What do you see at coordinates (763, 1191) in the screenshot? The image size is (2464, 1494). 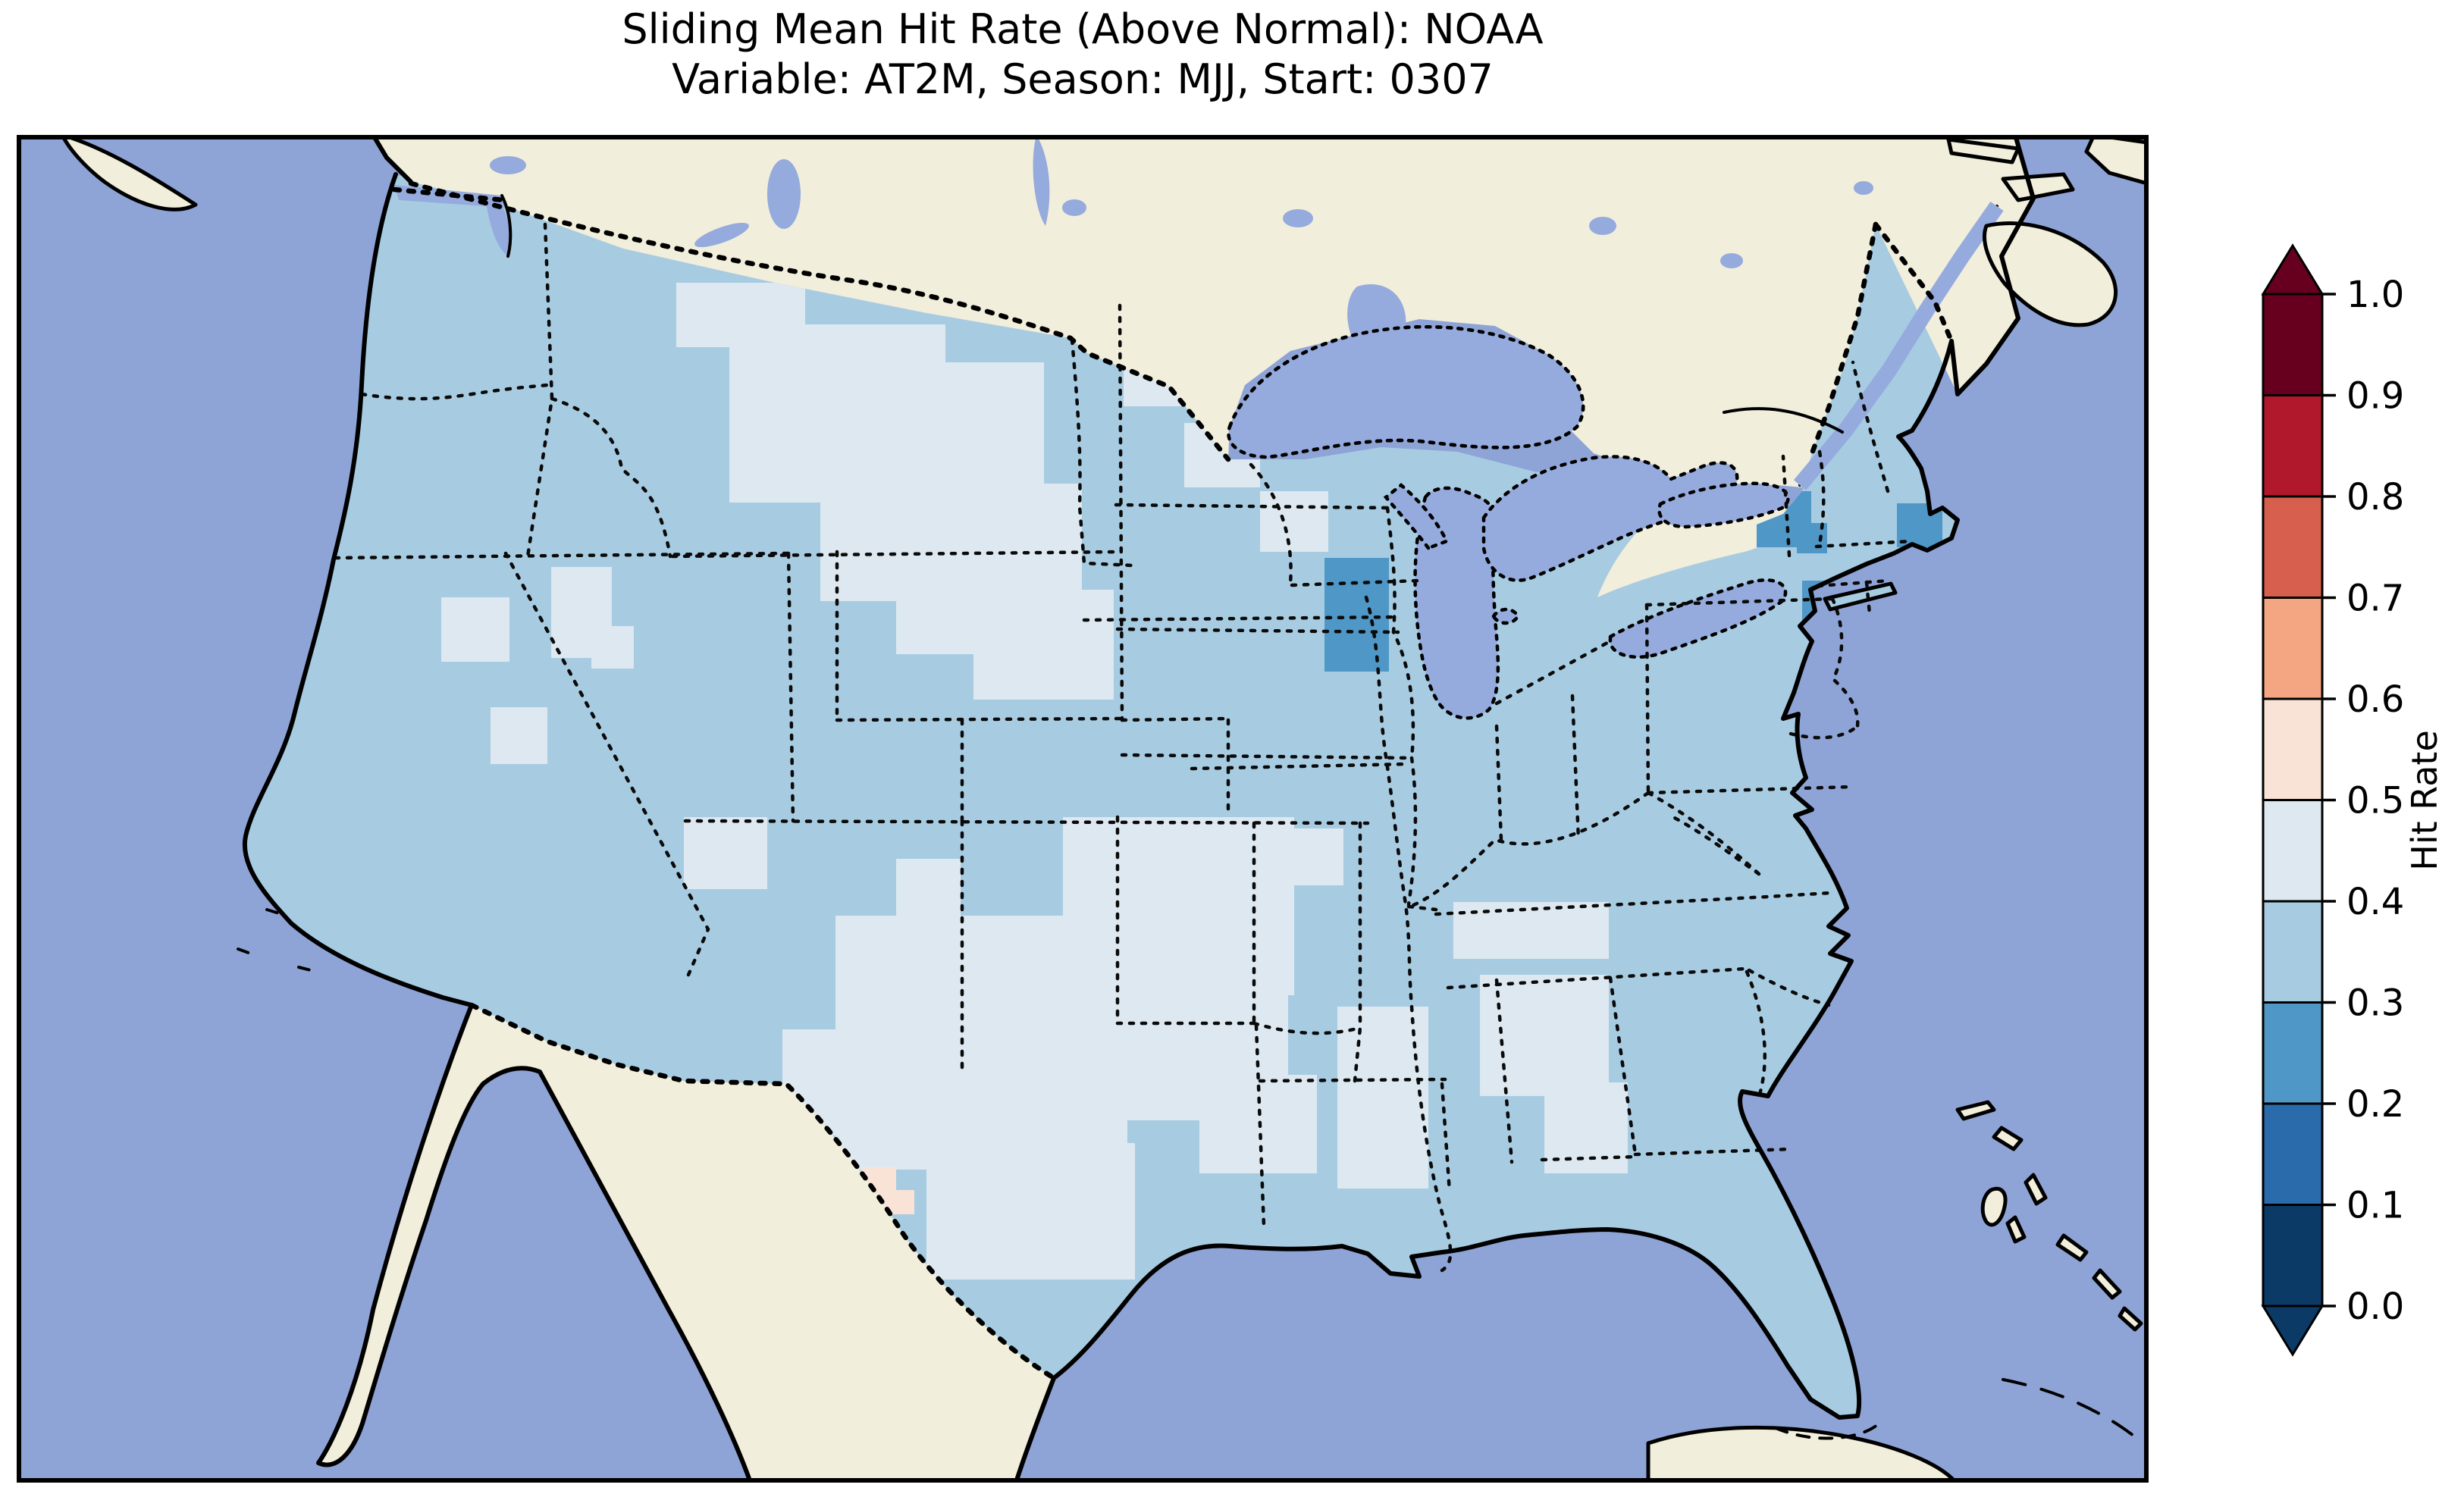 I see `us-mexico-border` at bounding box center [763, 1191].